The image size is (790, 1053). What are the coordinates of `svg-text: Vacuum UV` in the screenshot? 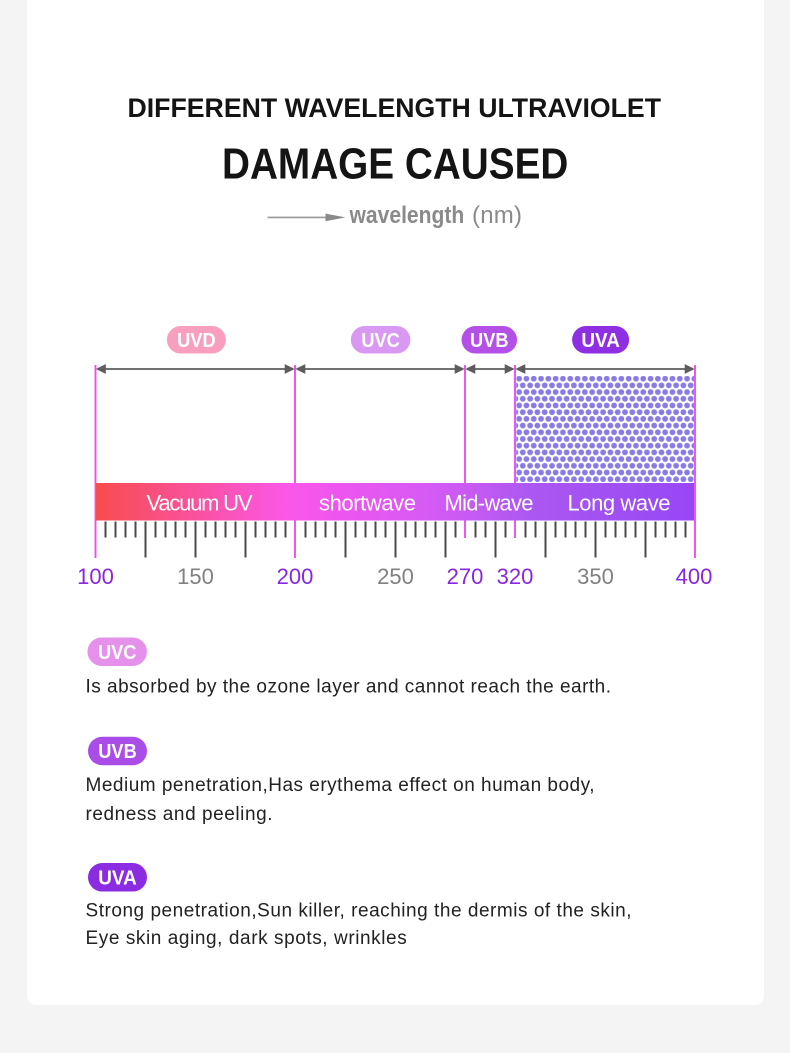 It's located at (200, 503).